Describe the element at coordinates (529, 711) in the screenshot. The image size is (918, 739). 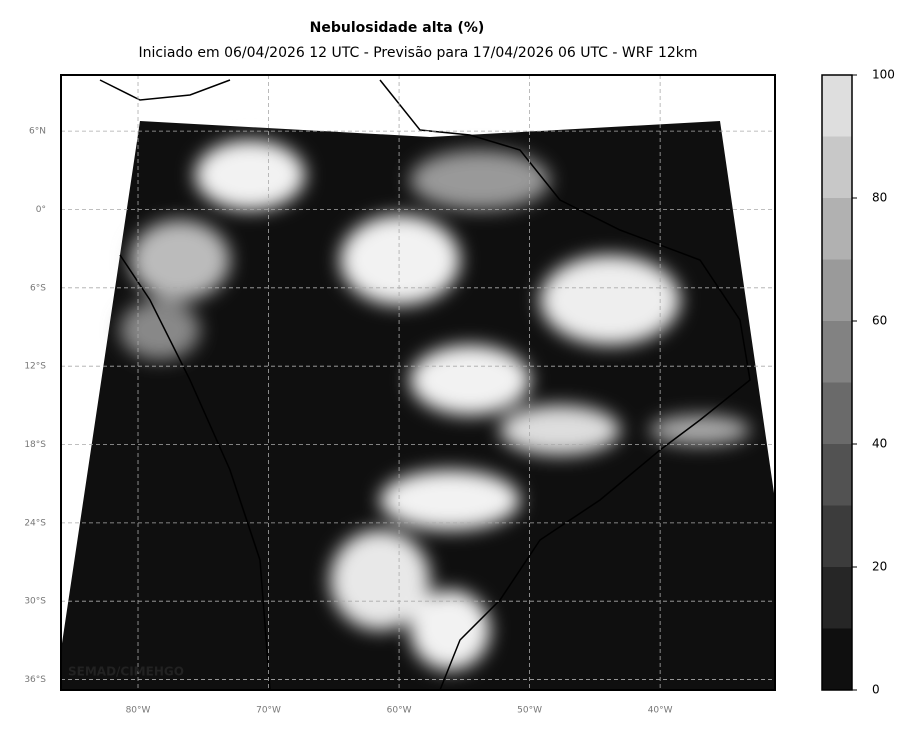
I see `lon-label: 50°W` at that location.